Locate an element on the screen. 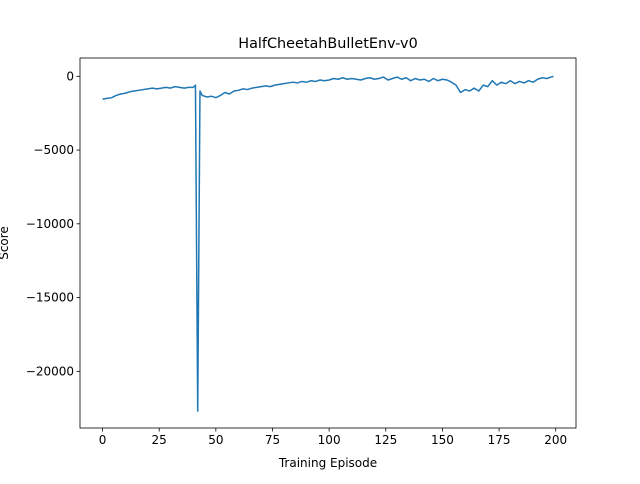 The width and height of the screenshot is (640, 484). y-tick-label: −10000 is located at coordinates (50, 224).